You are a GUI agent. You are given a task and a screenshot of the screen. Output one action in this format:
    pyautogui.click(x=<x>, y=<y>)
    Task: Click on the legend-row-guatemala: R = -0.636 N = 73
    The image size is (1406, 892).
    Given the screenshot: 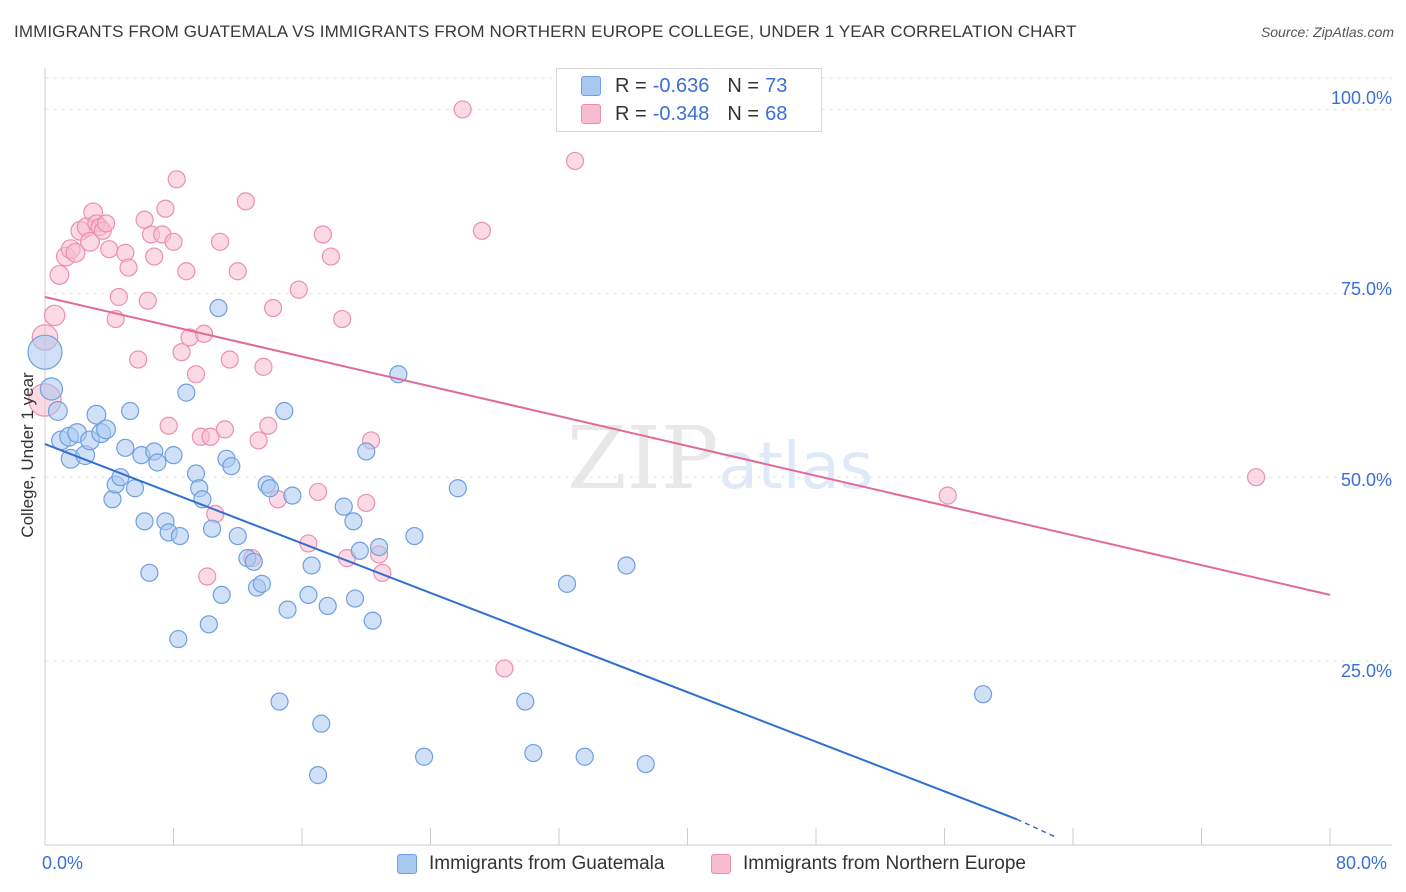 What is the action you would take?
    pyautogui.click(x=684, y=86)
    